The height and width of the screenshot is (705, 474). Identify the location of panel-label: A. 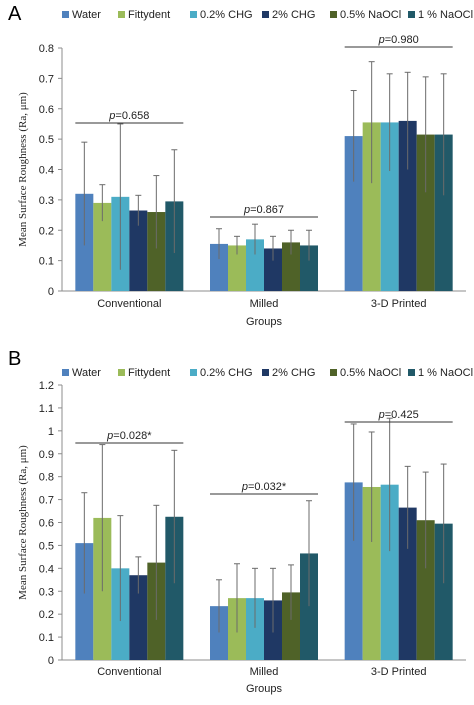
(15, 14).